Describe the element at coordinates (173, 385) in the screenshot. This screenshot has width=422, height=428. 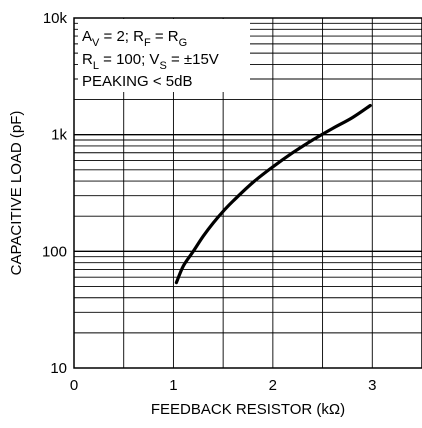
I see `x-tick-label: 1` at that location.